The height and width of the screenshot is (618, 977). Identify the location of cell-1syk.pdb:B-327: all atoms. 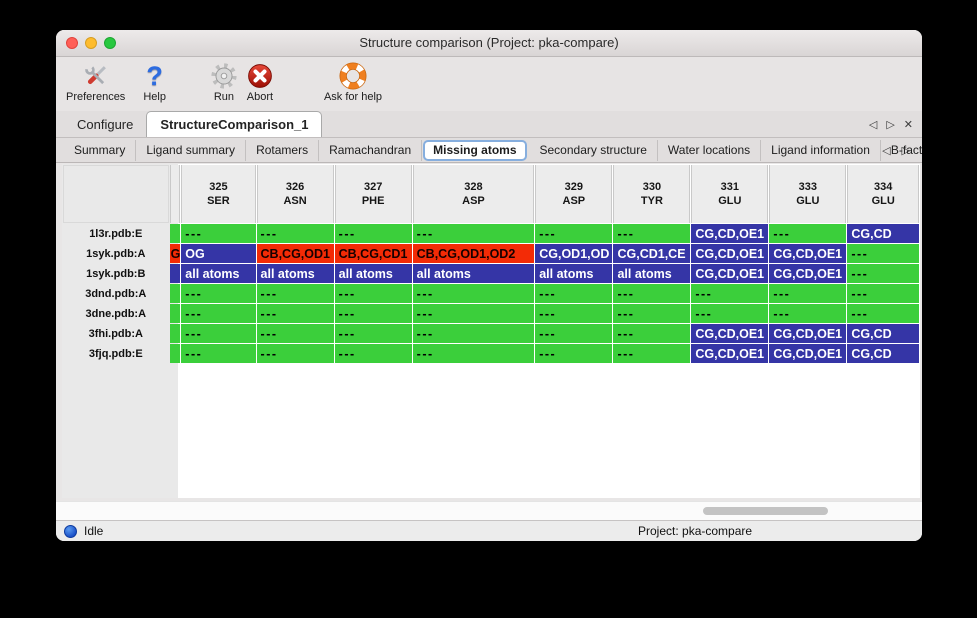
(373, 273).